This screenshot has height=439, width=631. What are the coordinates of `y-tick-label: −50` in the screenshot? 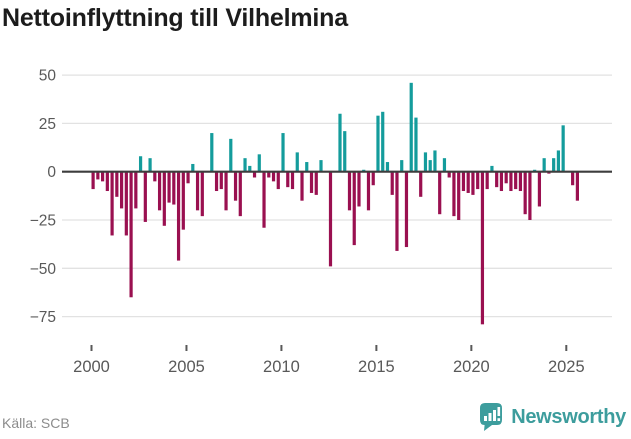 It's located at (43, 269).